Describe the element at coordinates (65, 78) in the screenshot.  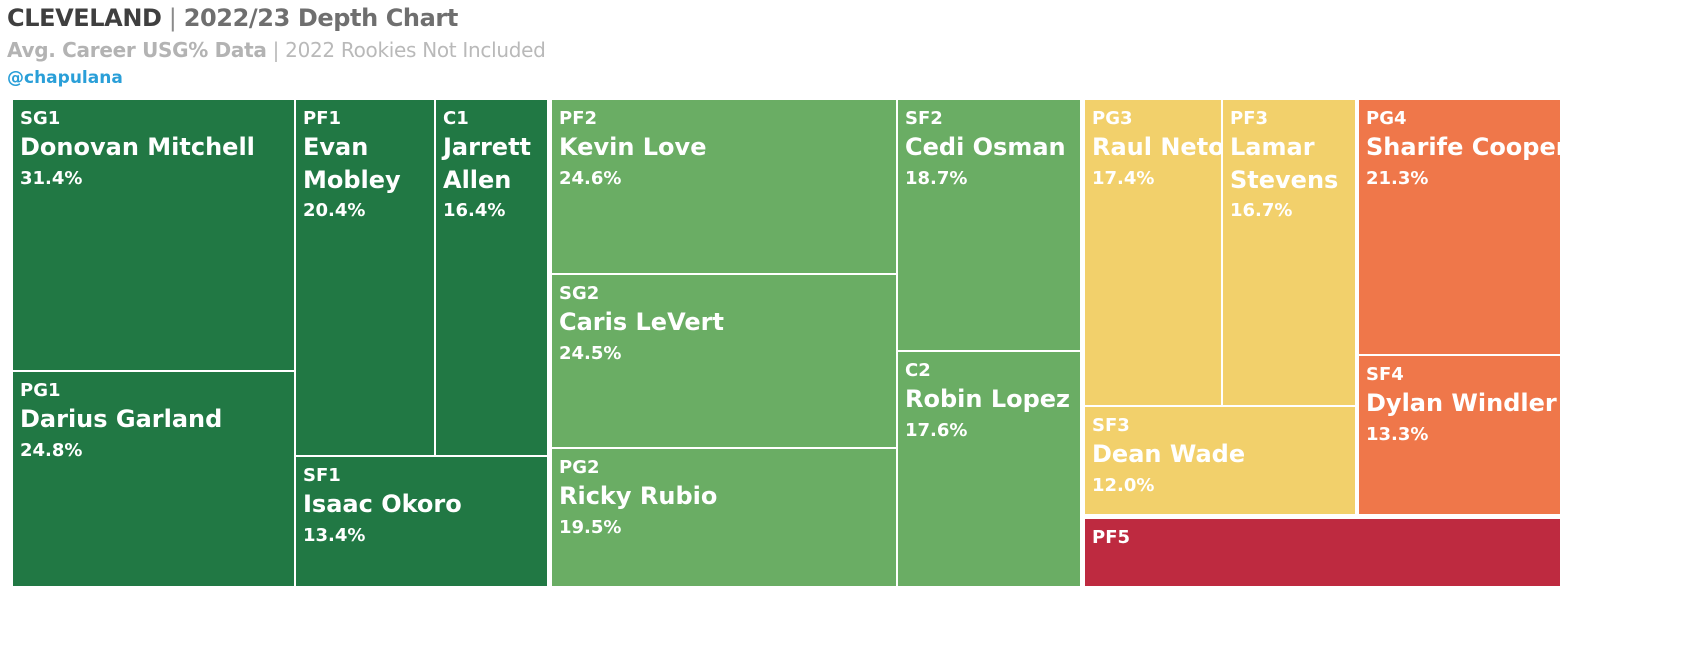
I see `author-handle: @chapulana` at that location.